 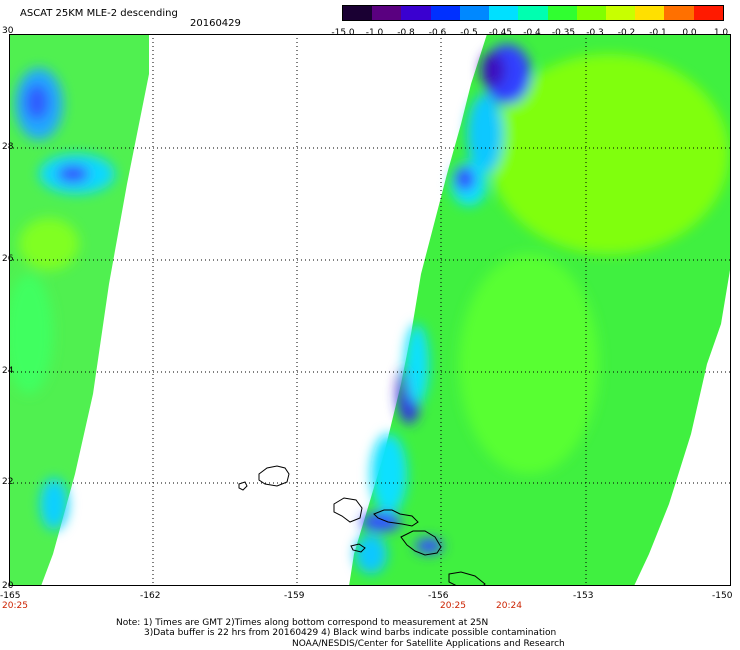 What do you see at coordinates (99, 13) in the screenshot?
I see `image-title: ASCAT 25KM MLE-2 descending` at bounding box center [99, 13].